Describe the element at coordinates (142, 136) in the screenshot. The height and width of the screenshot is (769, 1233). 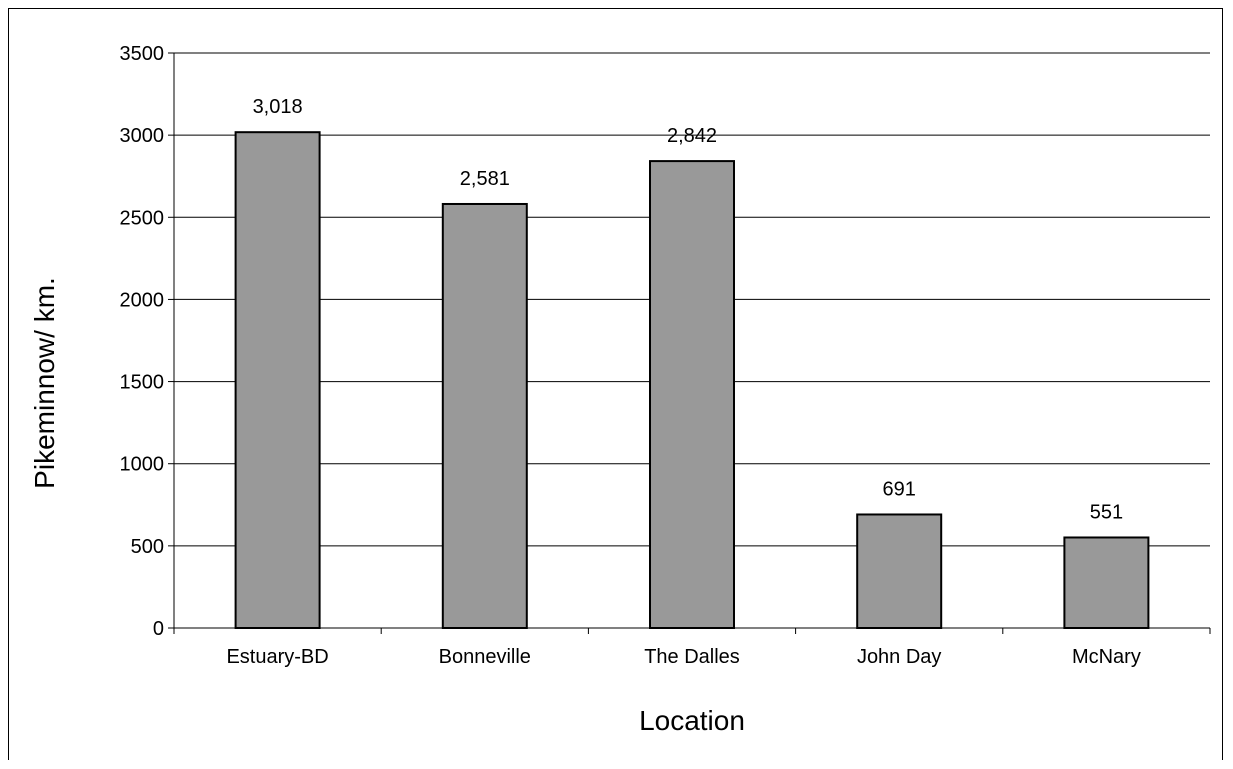
I see `y-tick-label: 3000` at that location.